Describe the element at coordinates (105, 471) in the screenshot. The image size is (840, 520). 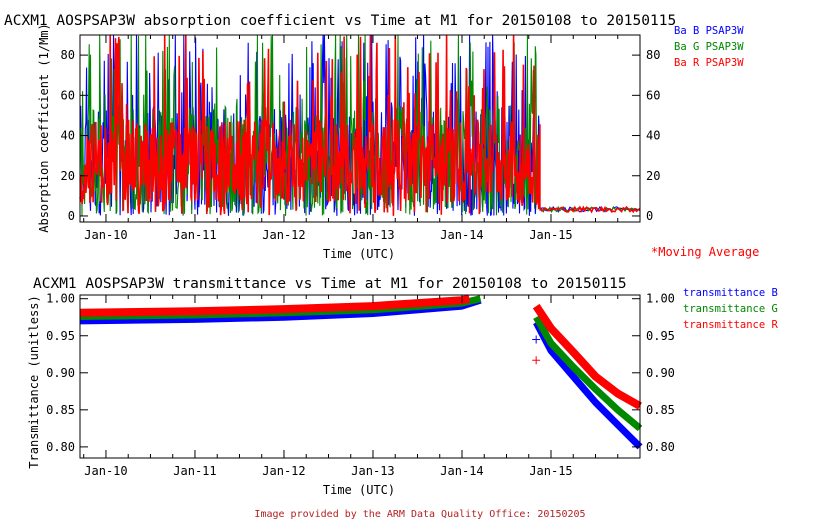
I see `transmittance-x-tick-label: Jan-10` at that location.